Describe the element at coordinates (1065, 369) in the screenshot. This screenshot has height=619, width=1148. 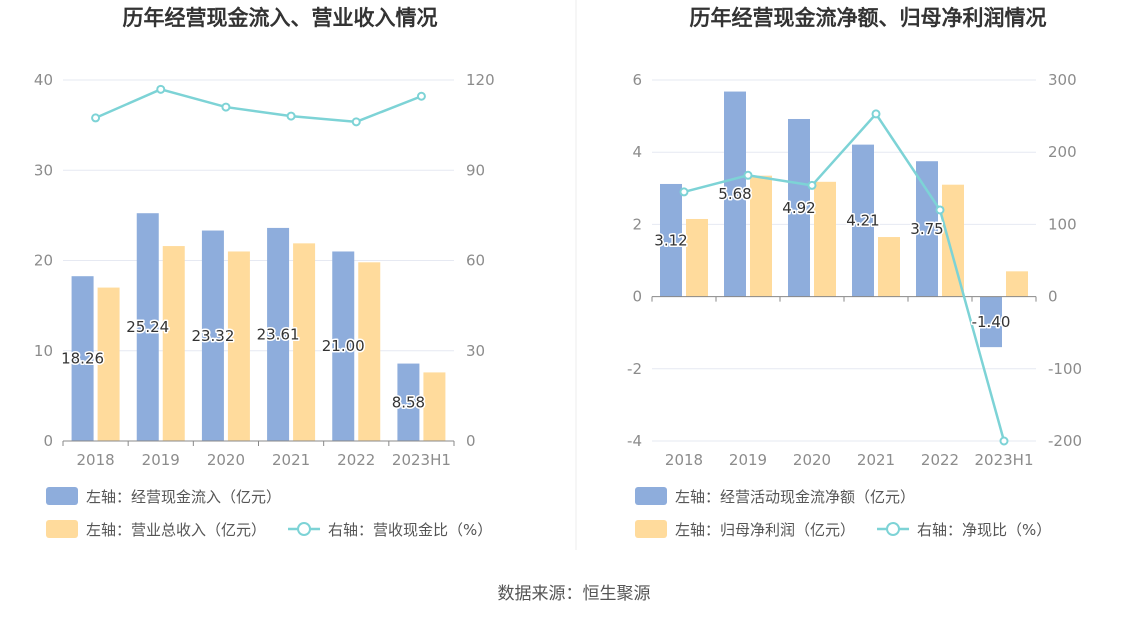
I see `right-tick-label: -100` at that location.